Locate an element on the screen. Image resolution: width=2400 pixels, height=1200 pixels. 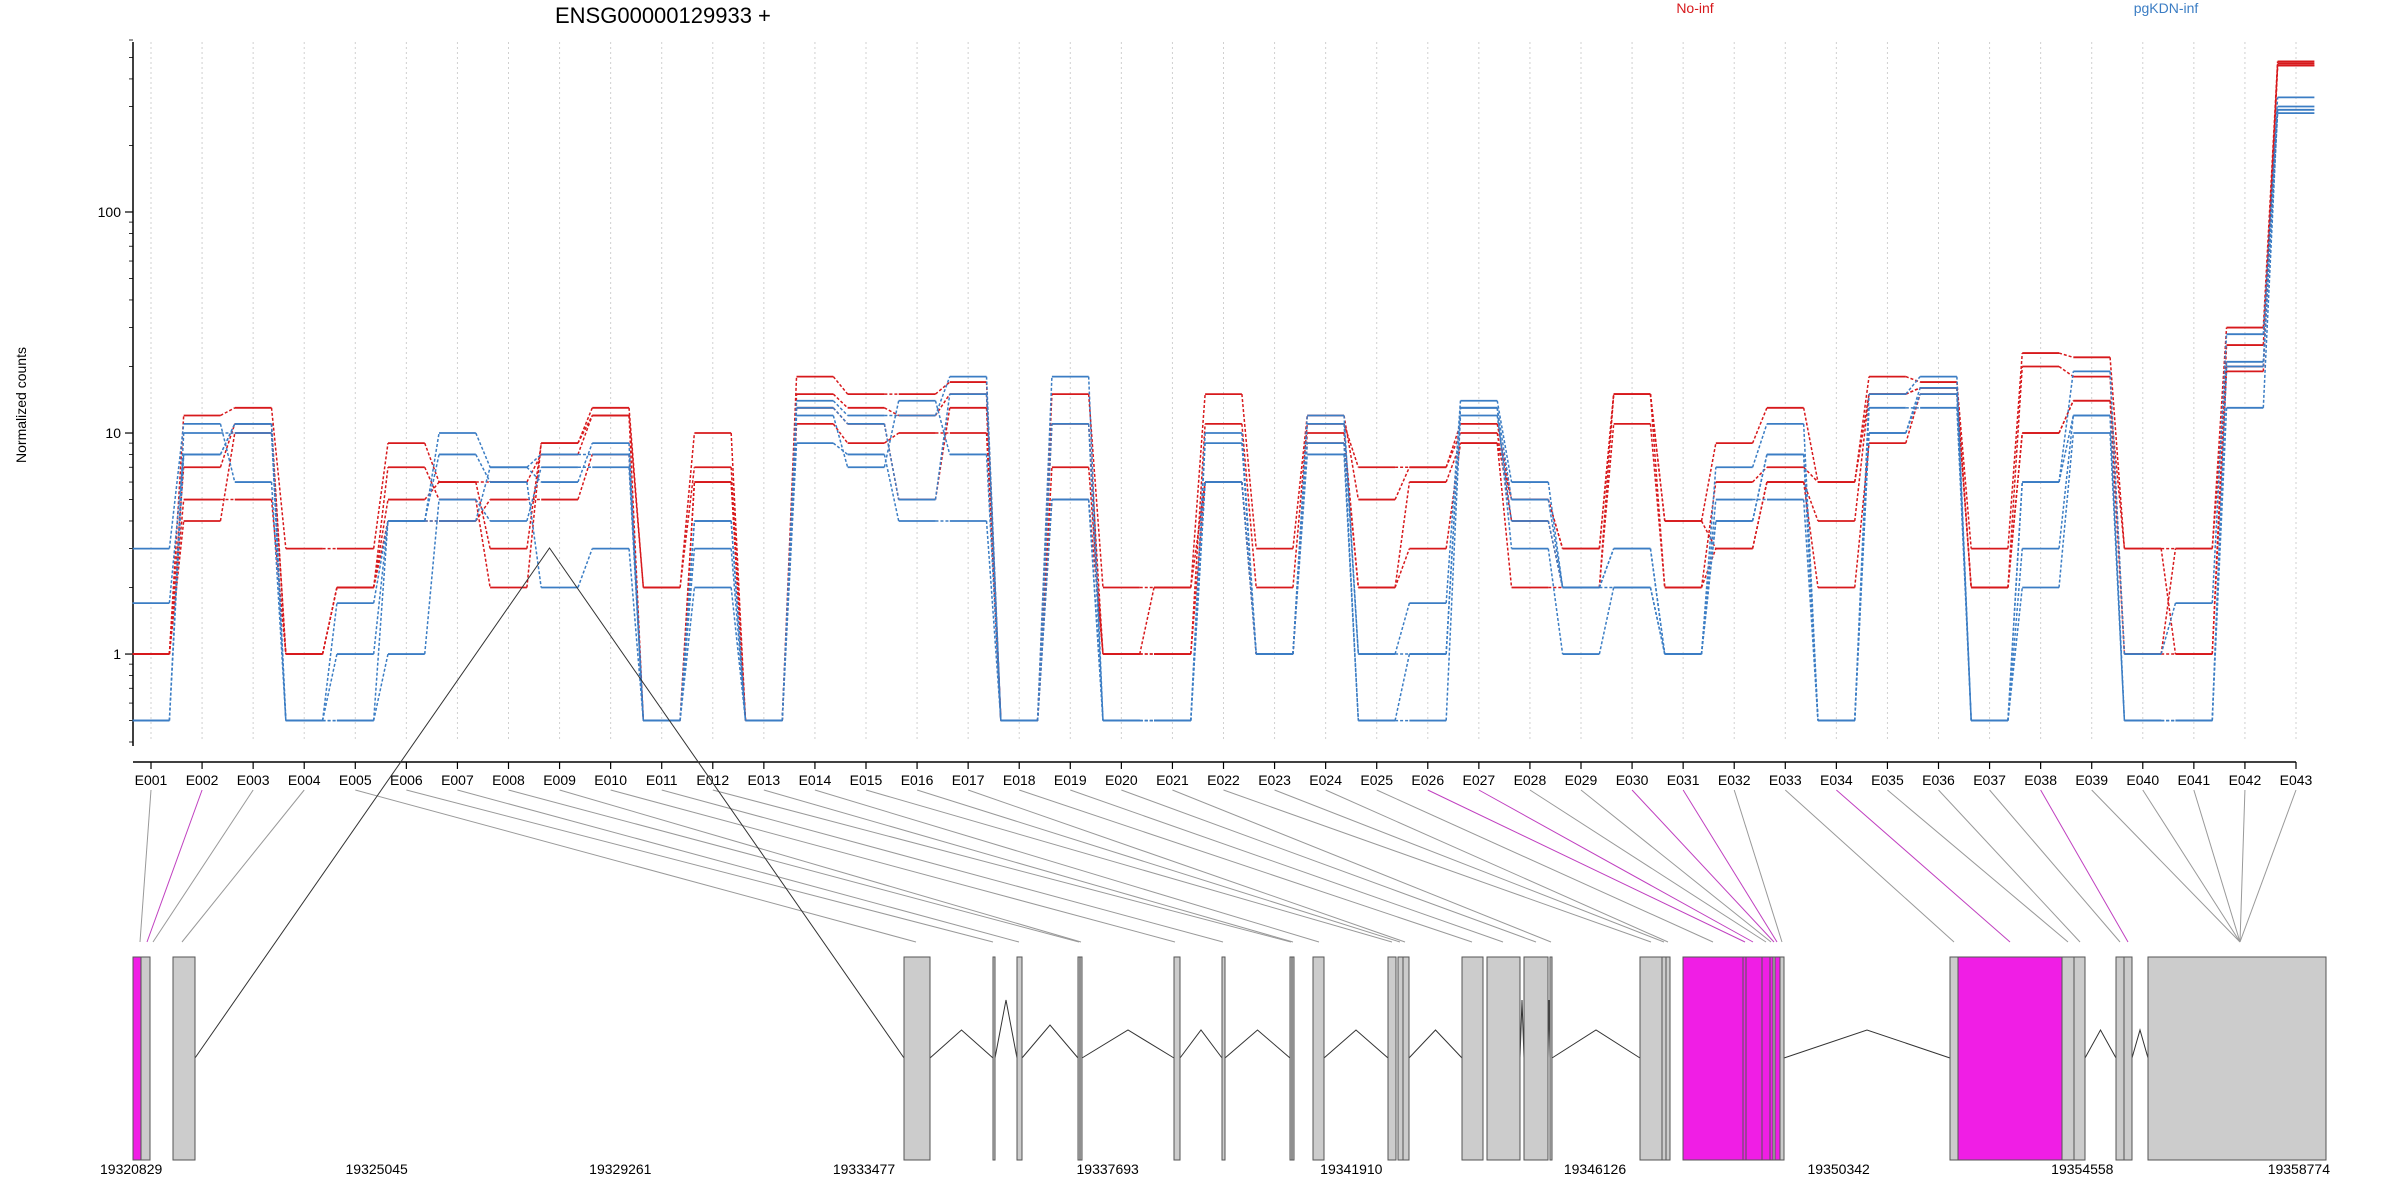
x-tick-label-e025: E025 is located at coordinates (1376, 780).